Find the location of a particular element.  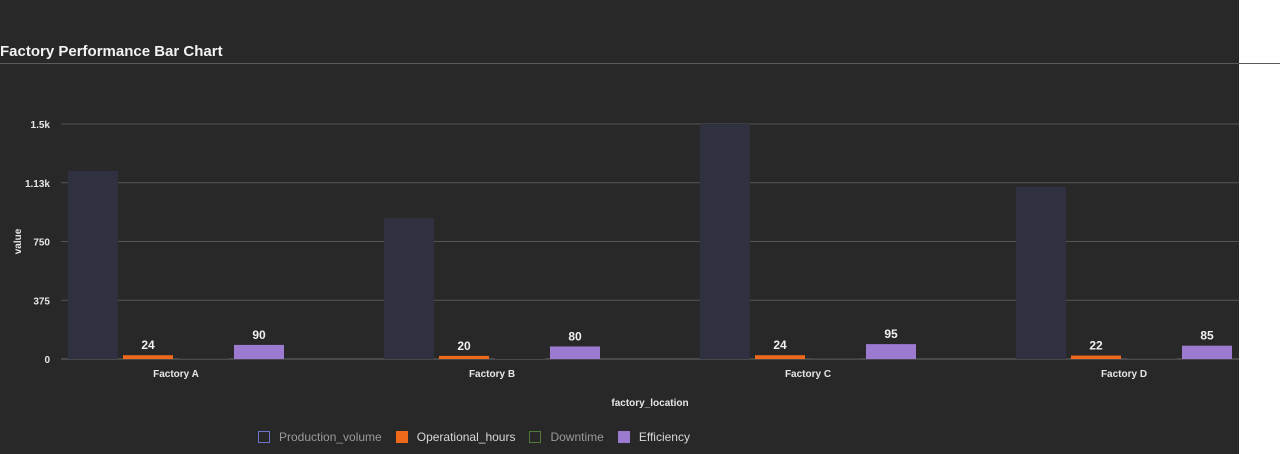

x-tick-label: Factory B is located at coordinates (492, 374).